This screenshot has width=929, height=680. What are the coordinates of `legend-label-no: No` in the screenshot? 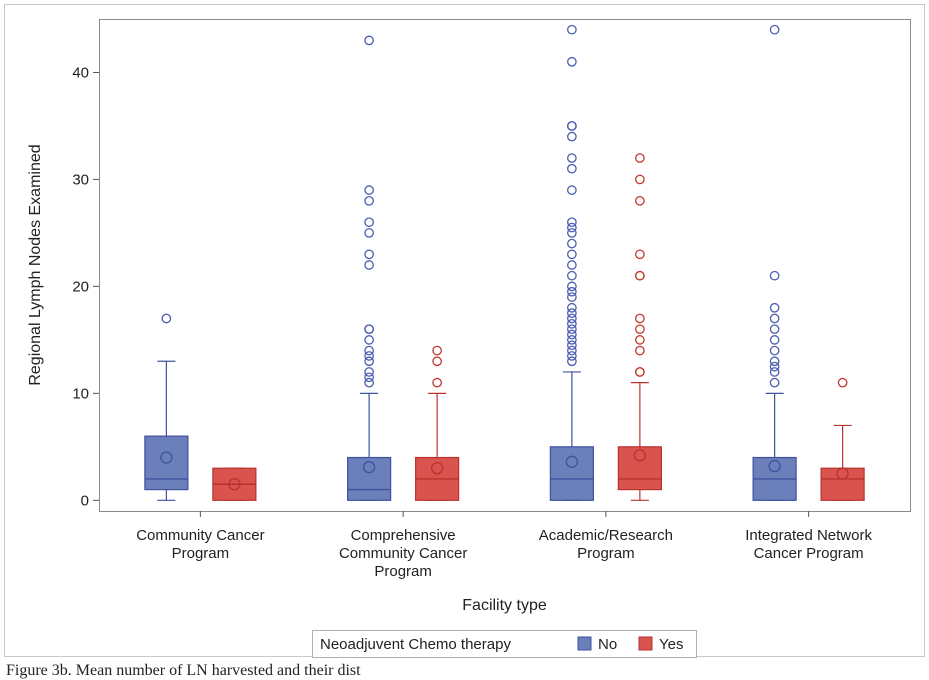 It's located at (607, 644).